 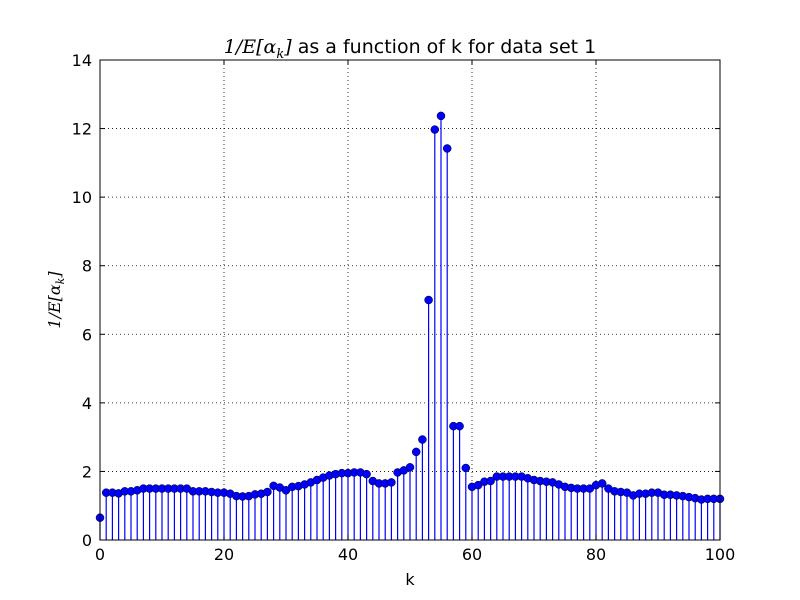 What do you see at coordinates (60, 280) in the screenshot?
I see `ylabel-math-sub: k` at bounding box center [60, 280].